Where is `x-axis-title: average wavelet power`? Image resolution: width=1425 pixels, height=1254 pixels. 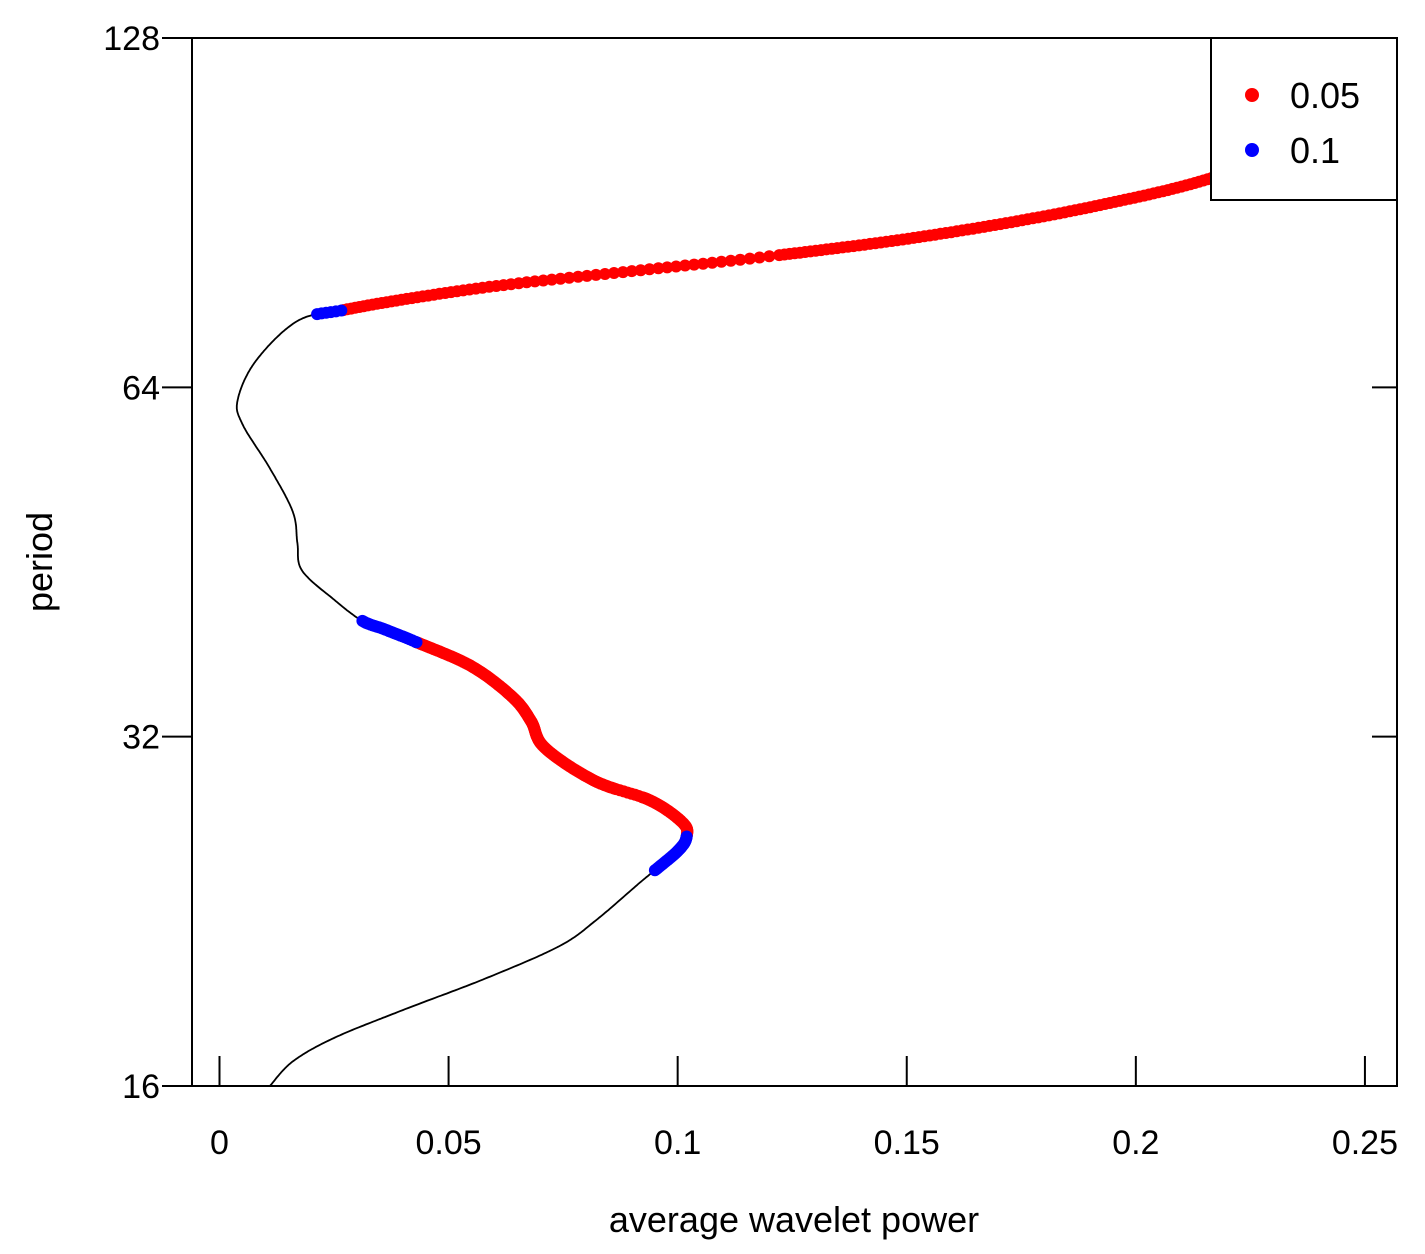 x-axis-title: average wavelet power is located at coordinates (794, 1219).